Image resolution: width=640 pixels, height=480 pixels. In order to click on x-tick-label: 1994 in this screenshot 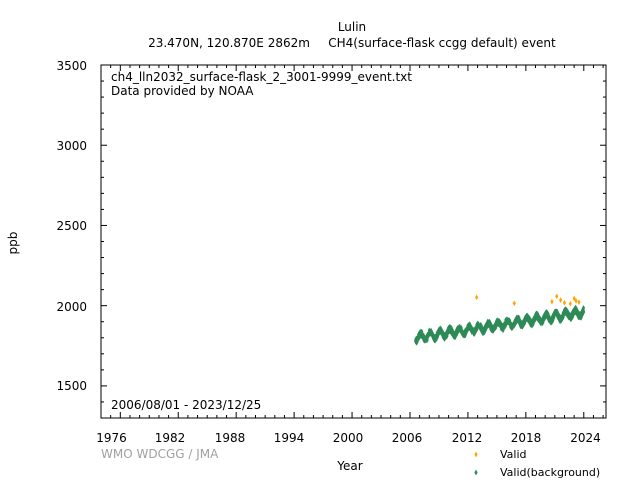, I will do `click(289, 438)`.